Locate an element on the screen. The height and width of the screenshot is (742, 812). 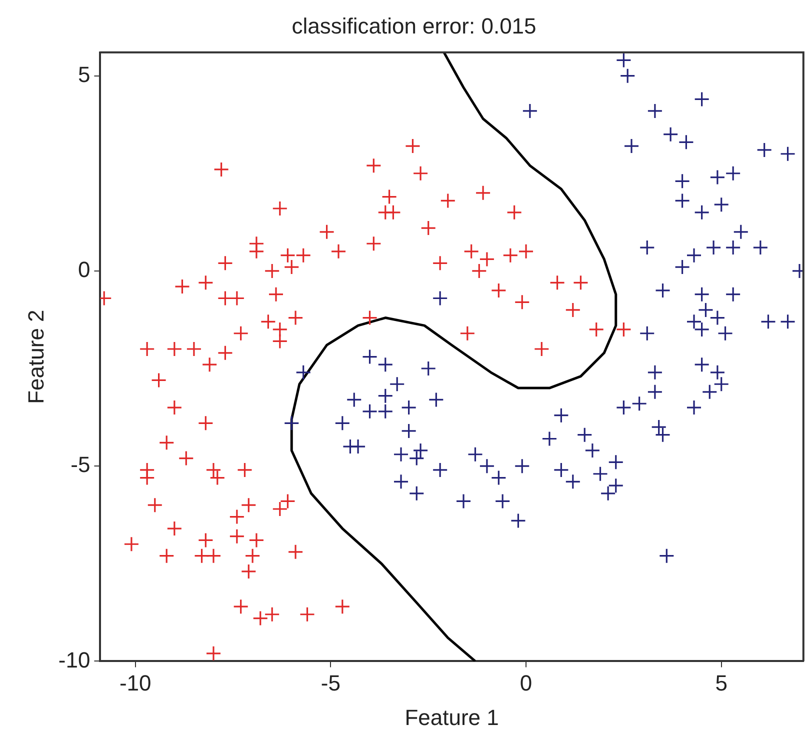
x-tick-label: -5 is located at coordinates (330, 683).